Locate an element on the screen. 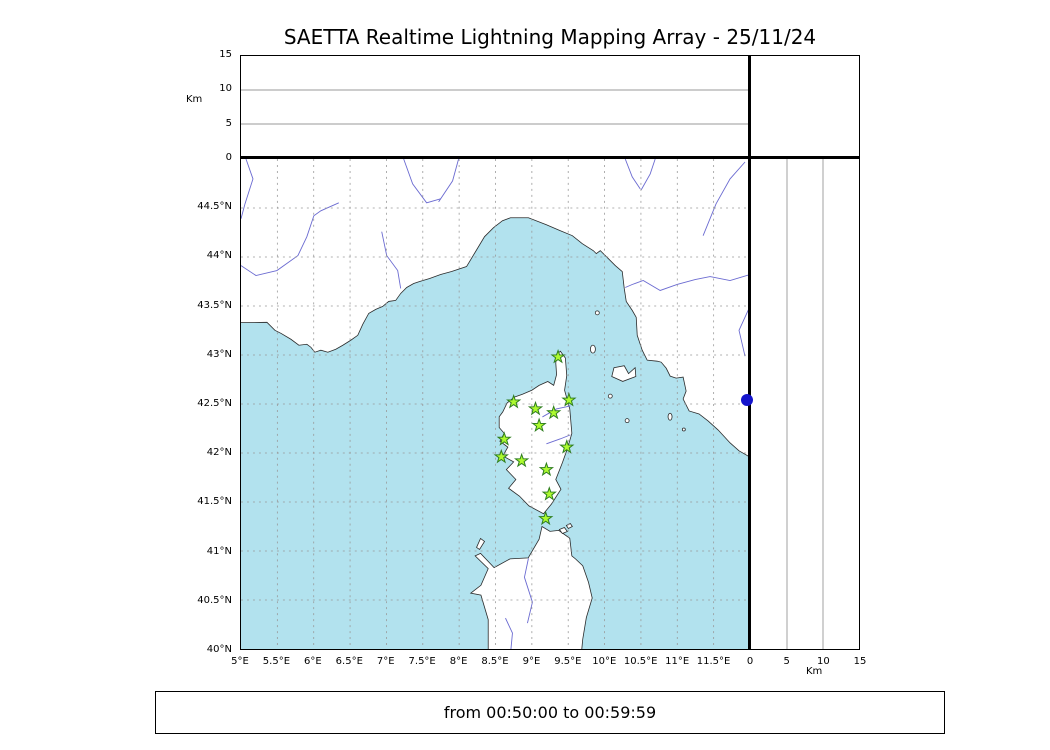 Image resolution: width=1050 pixels, height=750 pixels. lon-tick-label: 11°E is located at coordinates (677, 661).